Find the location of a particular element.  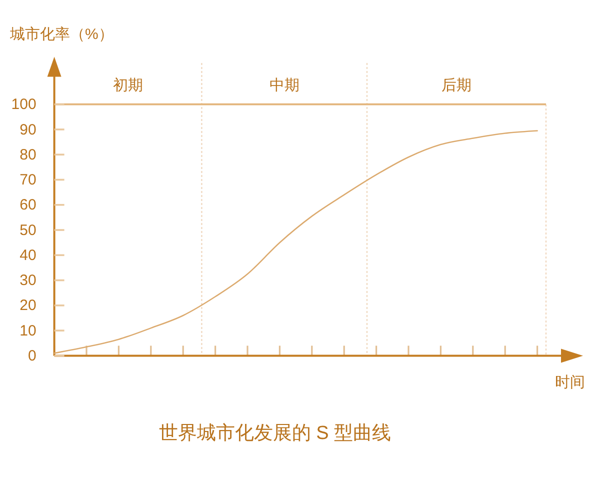

y-axis-title: 城市化率（%） is located at coordinates (61, 34).